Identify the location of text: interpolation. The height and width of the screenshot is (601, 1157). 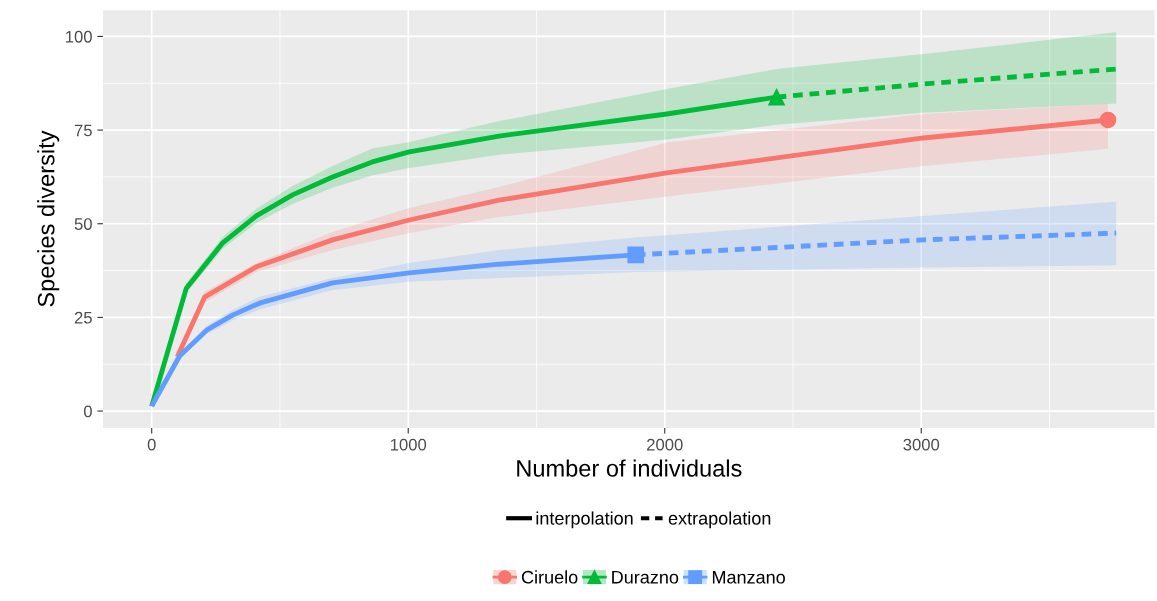
(584, 520).